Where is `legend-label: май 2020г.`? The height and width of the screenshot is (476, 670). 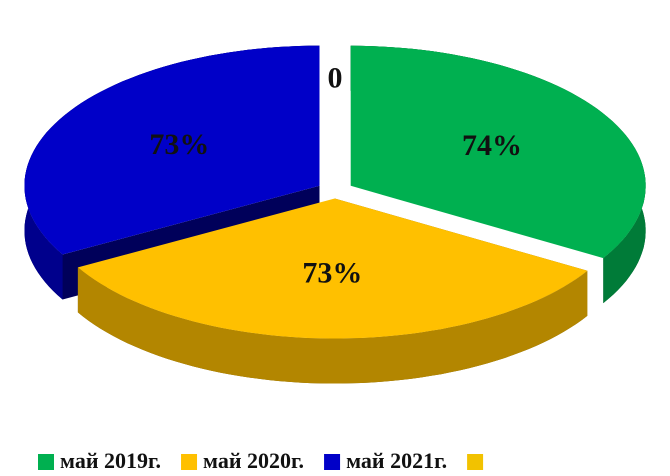 legend-label: май 2020г. is located at coordinates (253, 460).